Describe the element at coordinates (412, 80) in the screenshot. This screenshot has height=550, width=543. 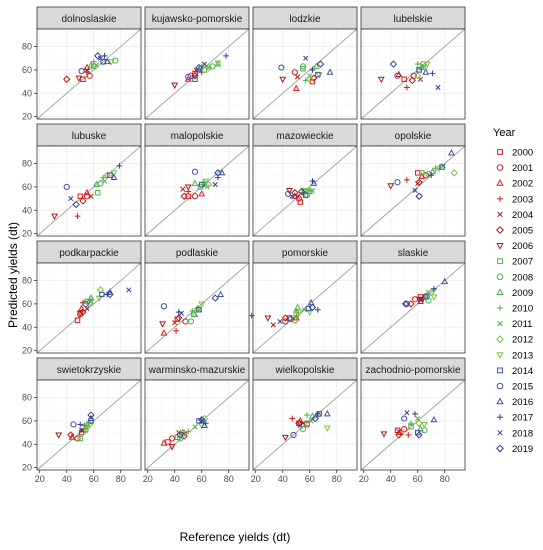
I see `point-lubelskie-2005` at that location.